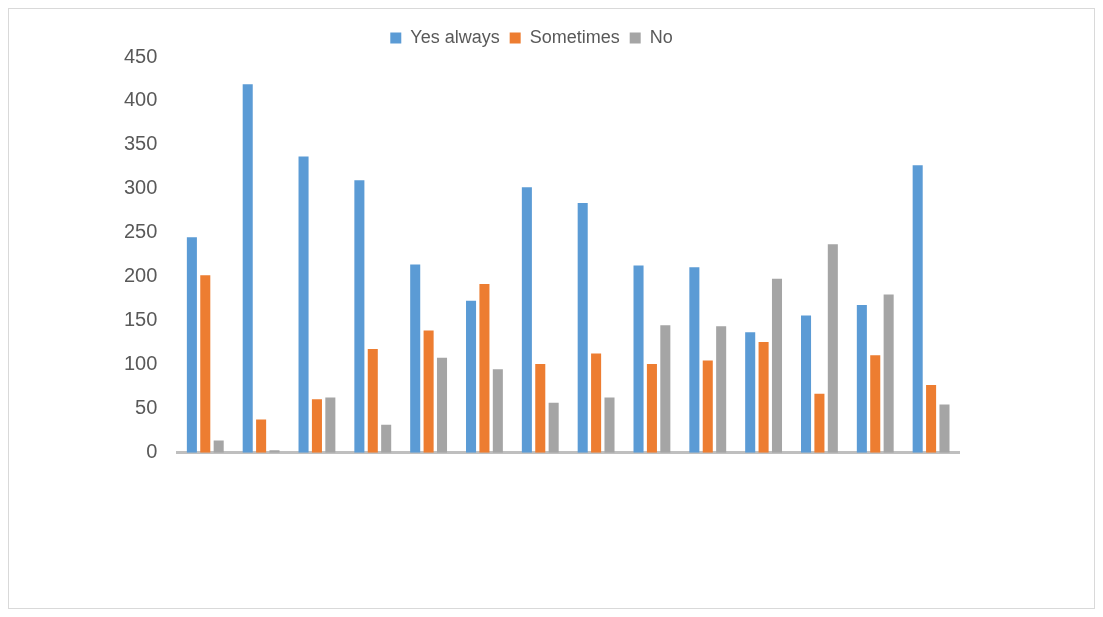 The image size is (1103, 617). I want to click on y-tick-label: 0, so click(152, 451).